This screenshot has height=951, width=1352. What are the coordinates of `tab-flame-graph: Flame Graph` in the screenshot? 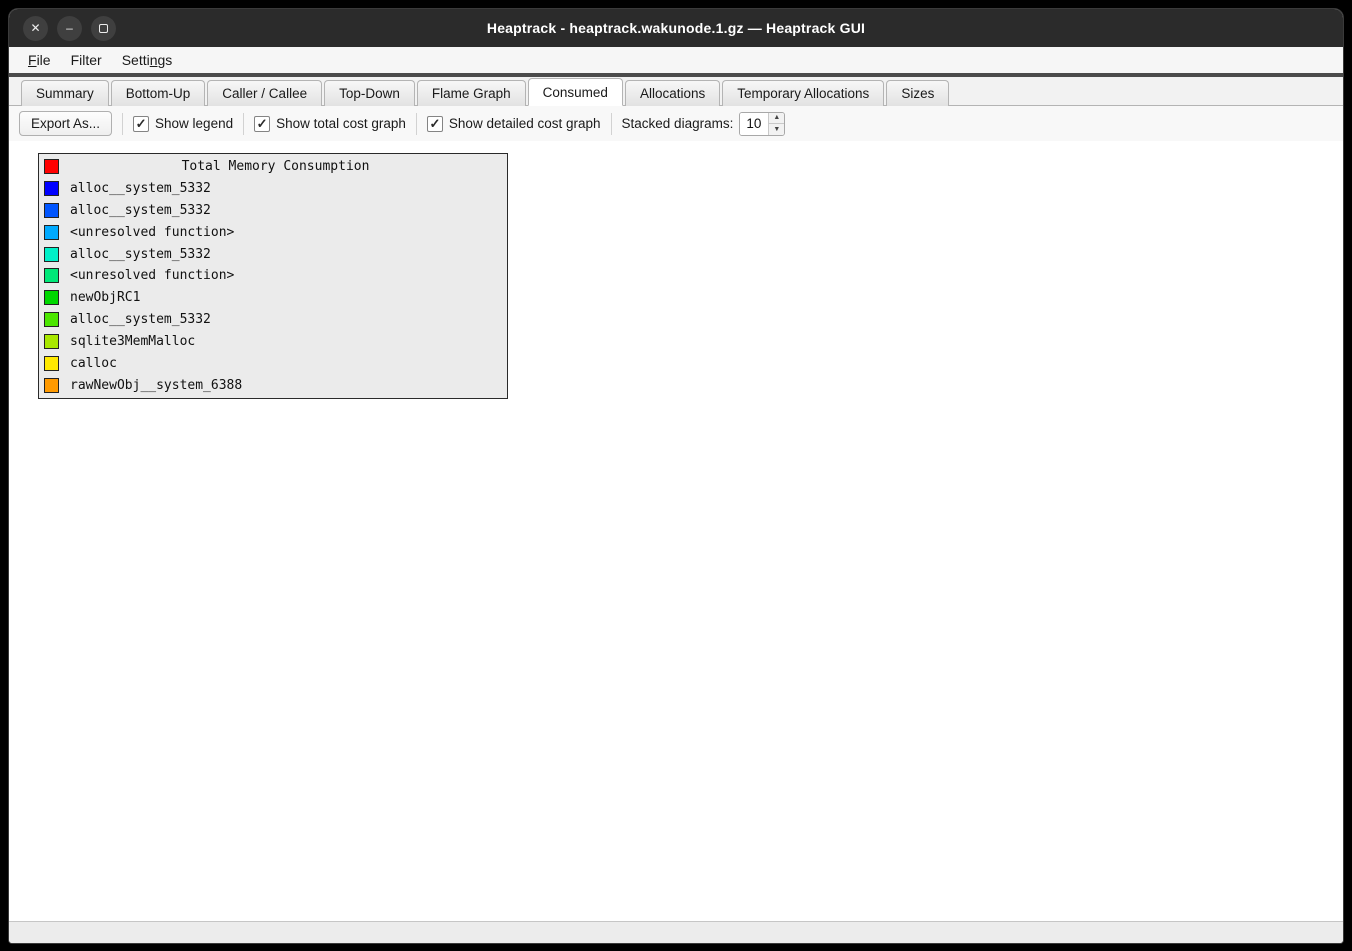 It's located at (471, 93).